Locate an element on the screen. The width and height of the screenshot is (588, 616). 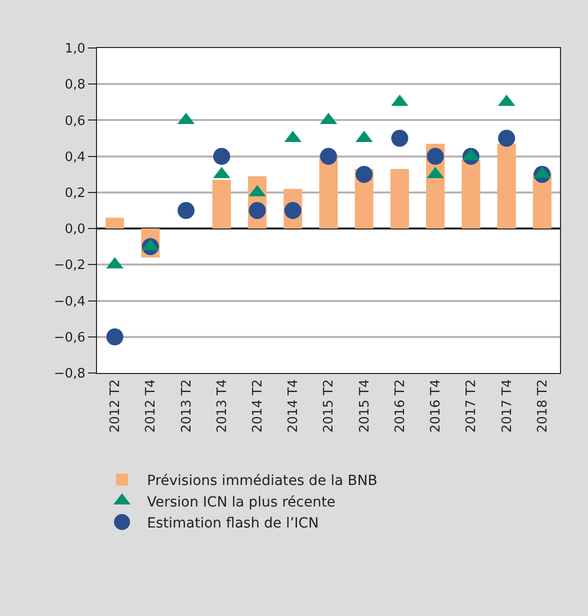
x-tick-label: 2014 T4 is located at coordinates (294, 406).